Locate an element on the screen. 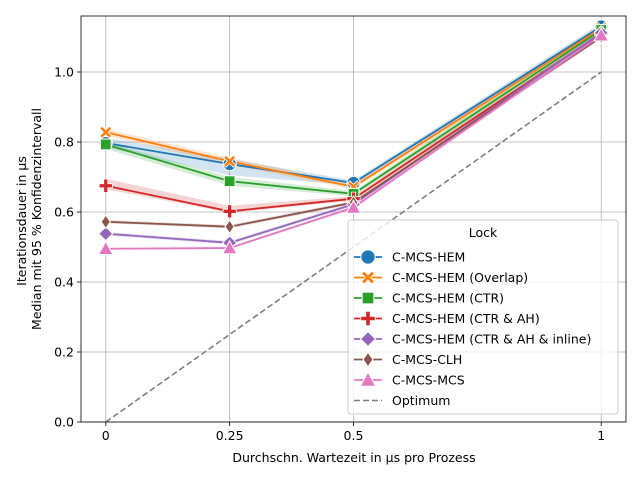 This screenshot has height=480, width=640. y-tick-label: 0.2 is located at coordinates (64, 352).